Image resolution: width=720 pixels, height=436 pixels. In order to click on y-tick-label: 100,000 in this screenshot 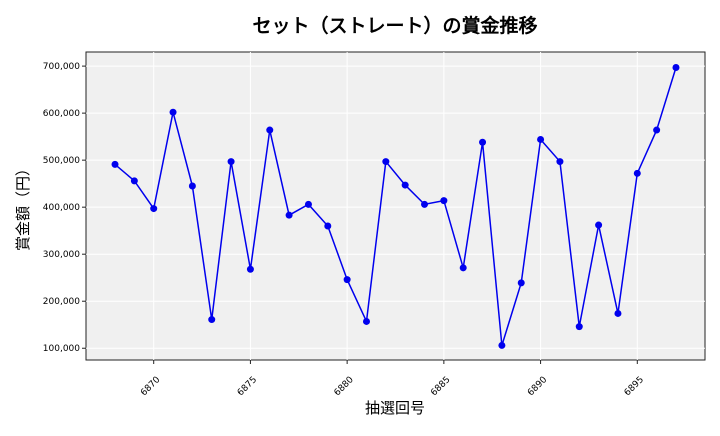, I will do `click(61, 349)`.